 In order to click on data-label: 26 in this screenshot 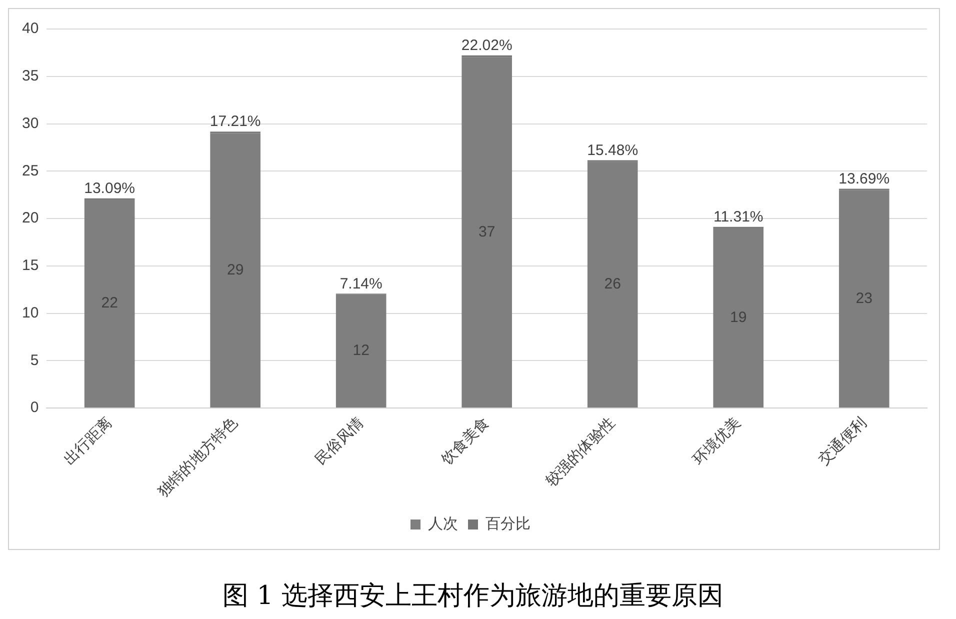, I will do `click(612, 284)`.